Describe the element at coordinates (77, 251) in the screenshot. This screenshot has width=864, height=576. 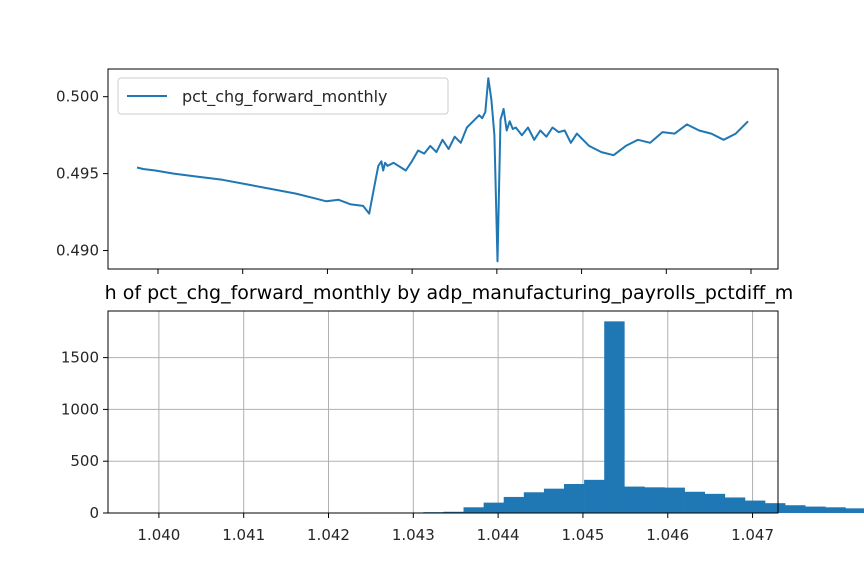
I see `line-y-tick-label: 0.490` at that location.